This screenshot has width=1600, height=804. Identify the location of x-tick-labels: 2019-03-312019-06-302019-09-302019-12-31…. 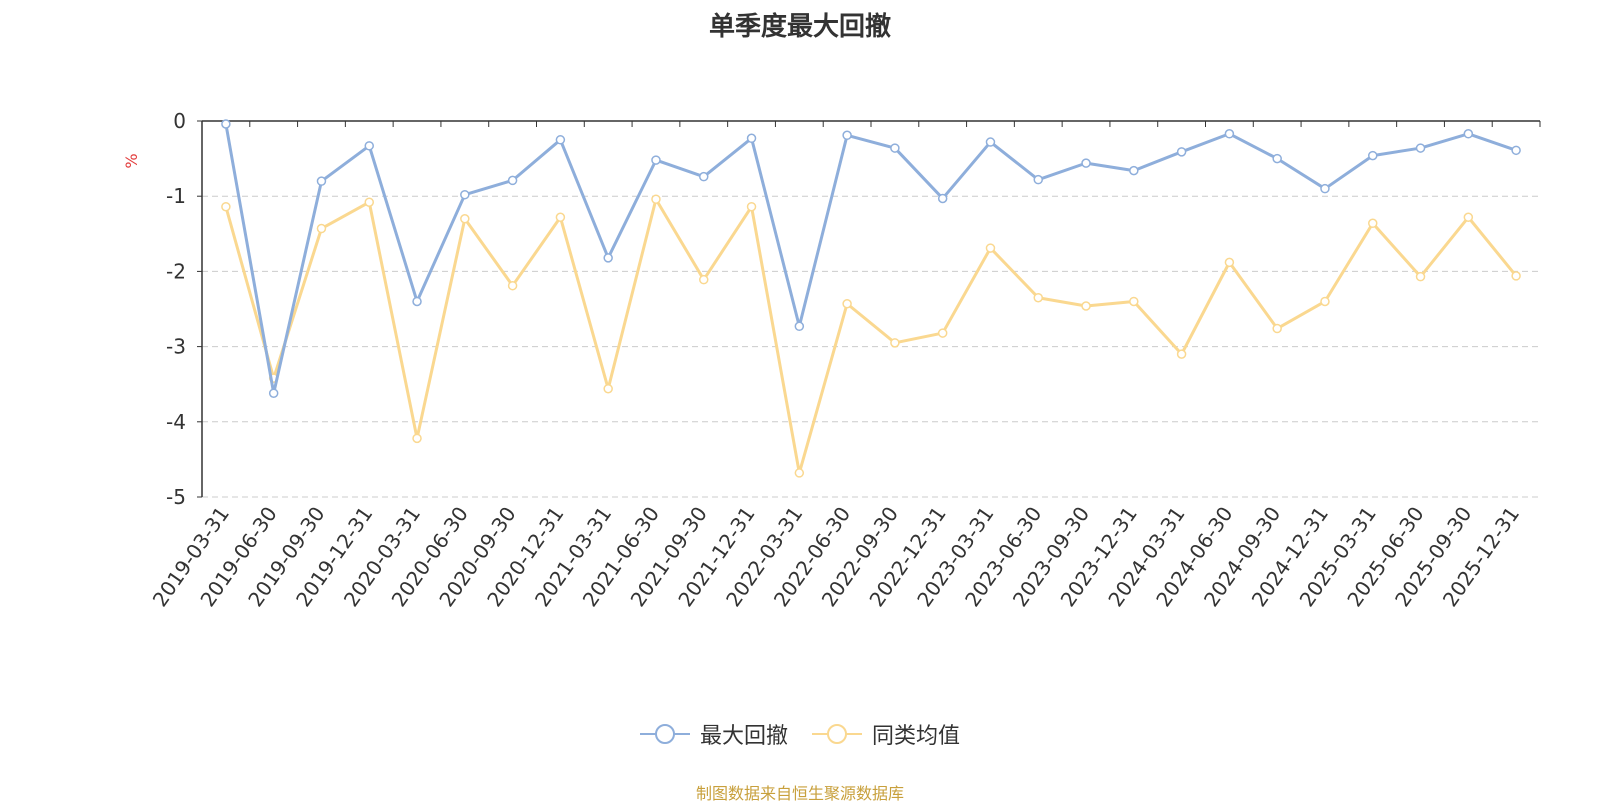
(836, 556).